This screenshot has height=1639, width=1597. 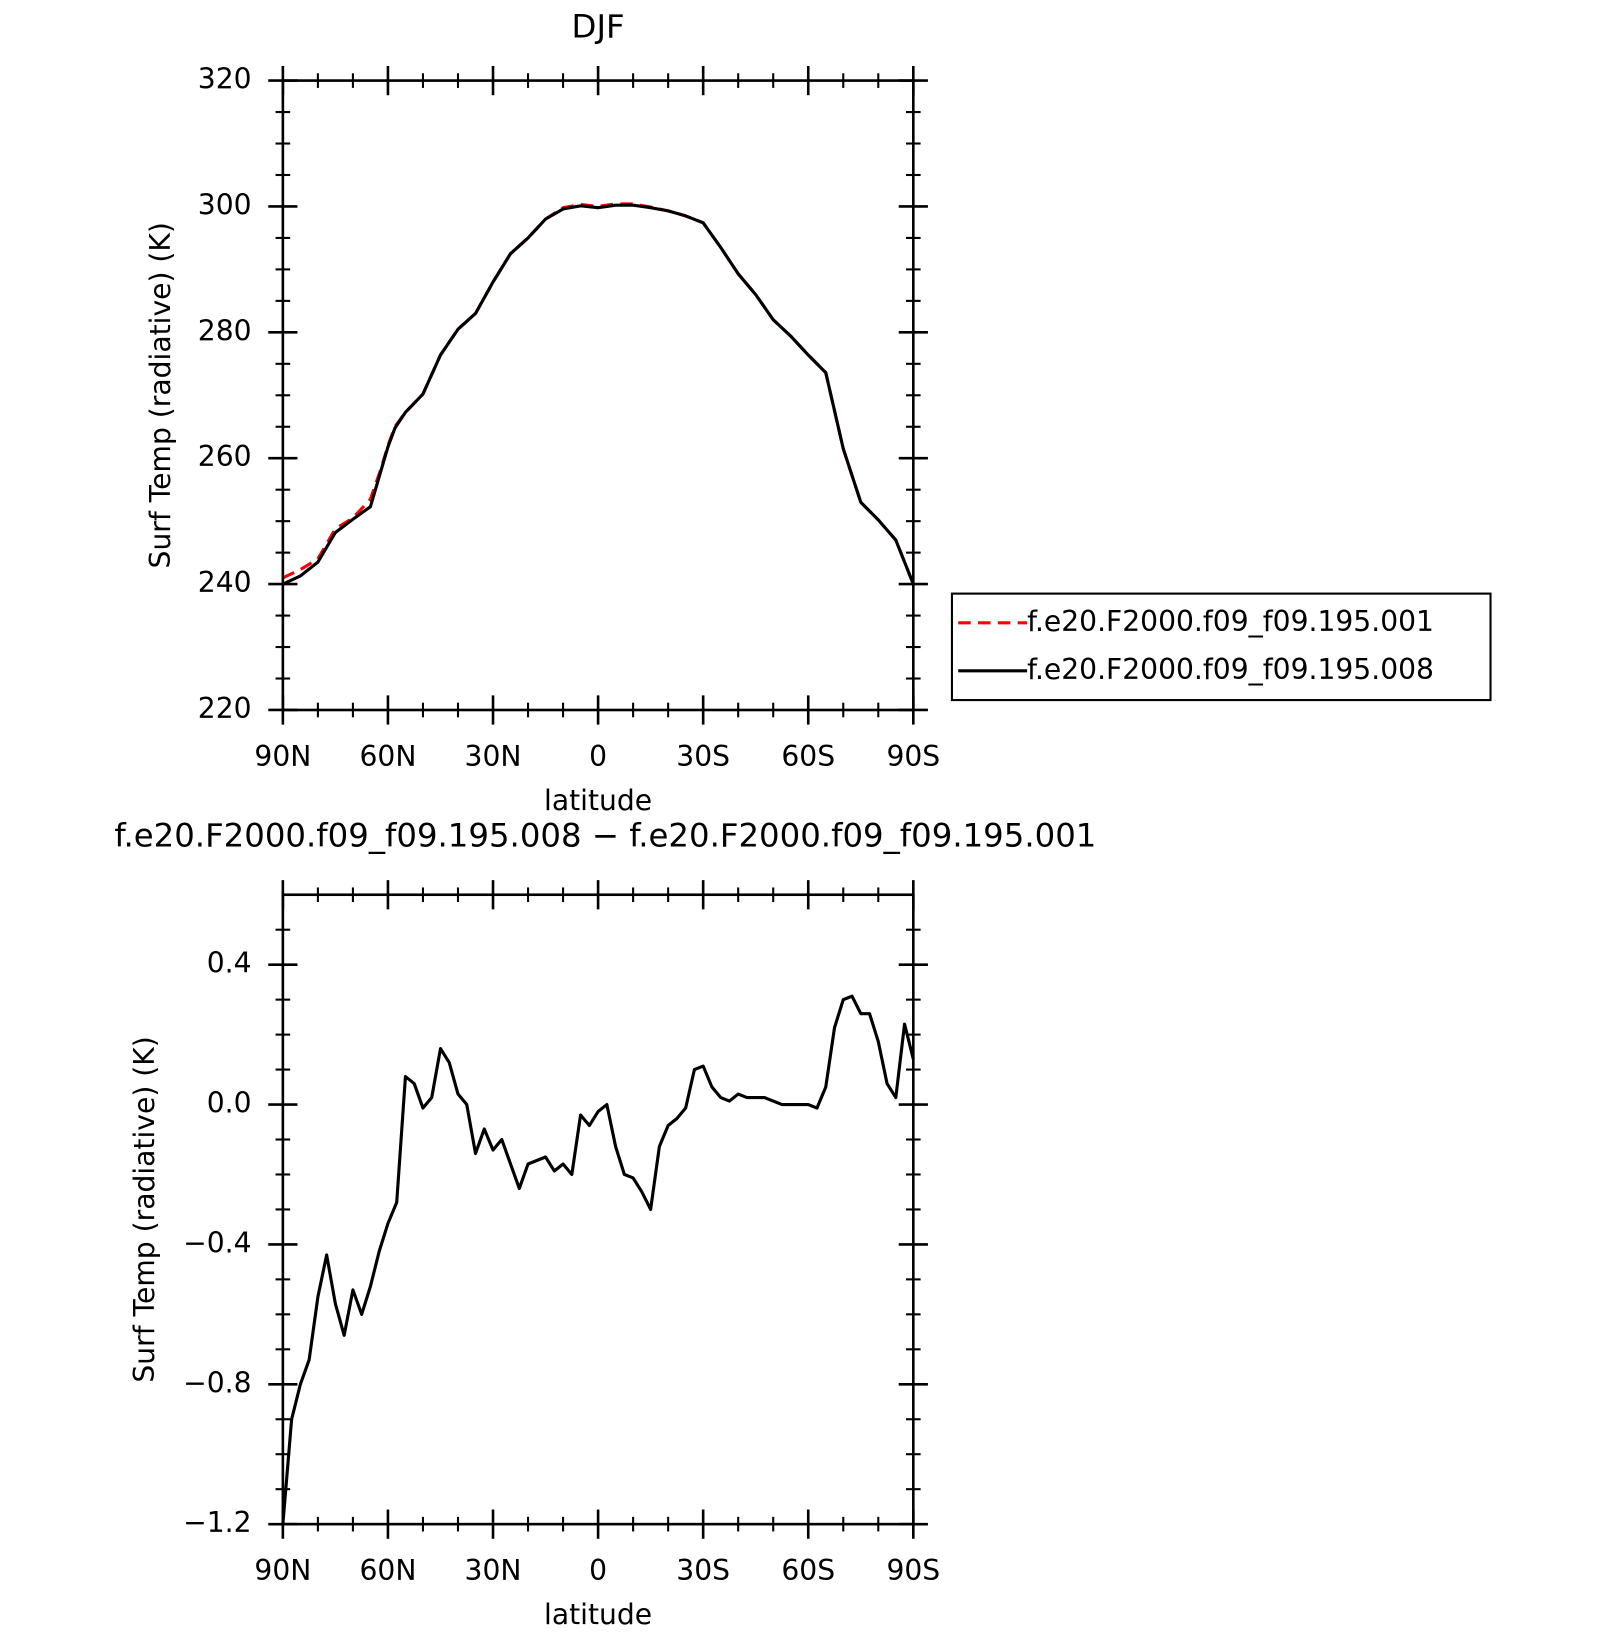 I want to click on y-tick-label: −0.4, so click(x=217, y=1242).